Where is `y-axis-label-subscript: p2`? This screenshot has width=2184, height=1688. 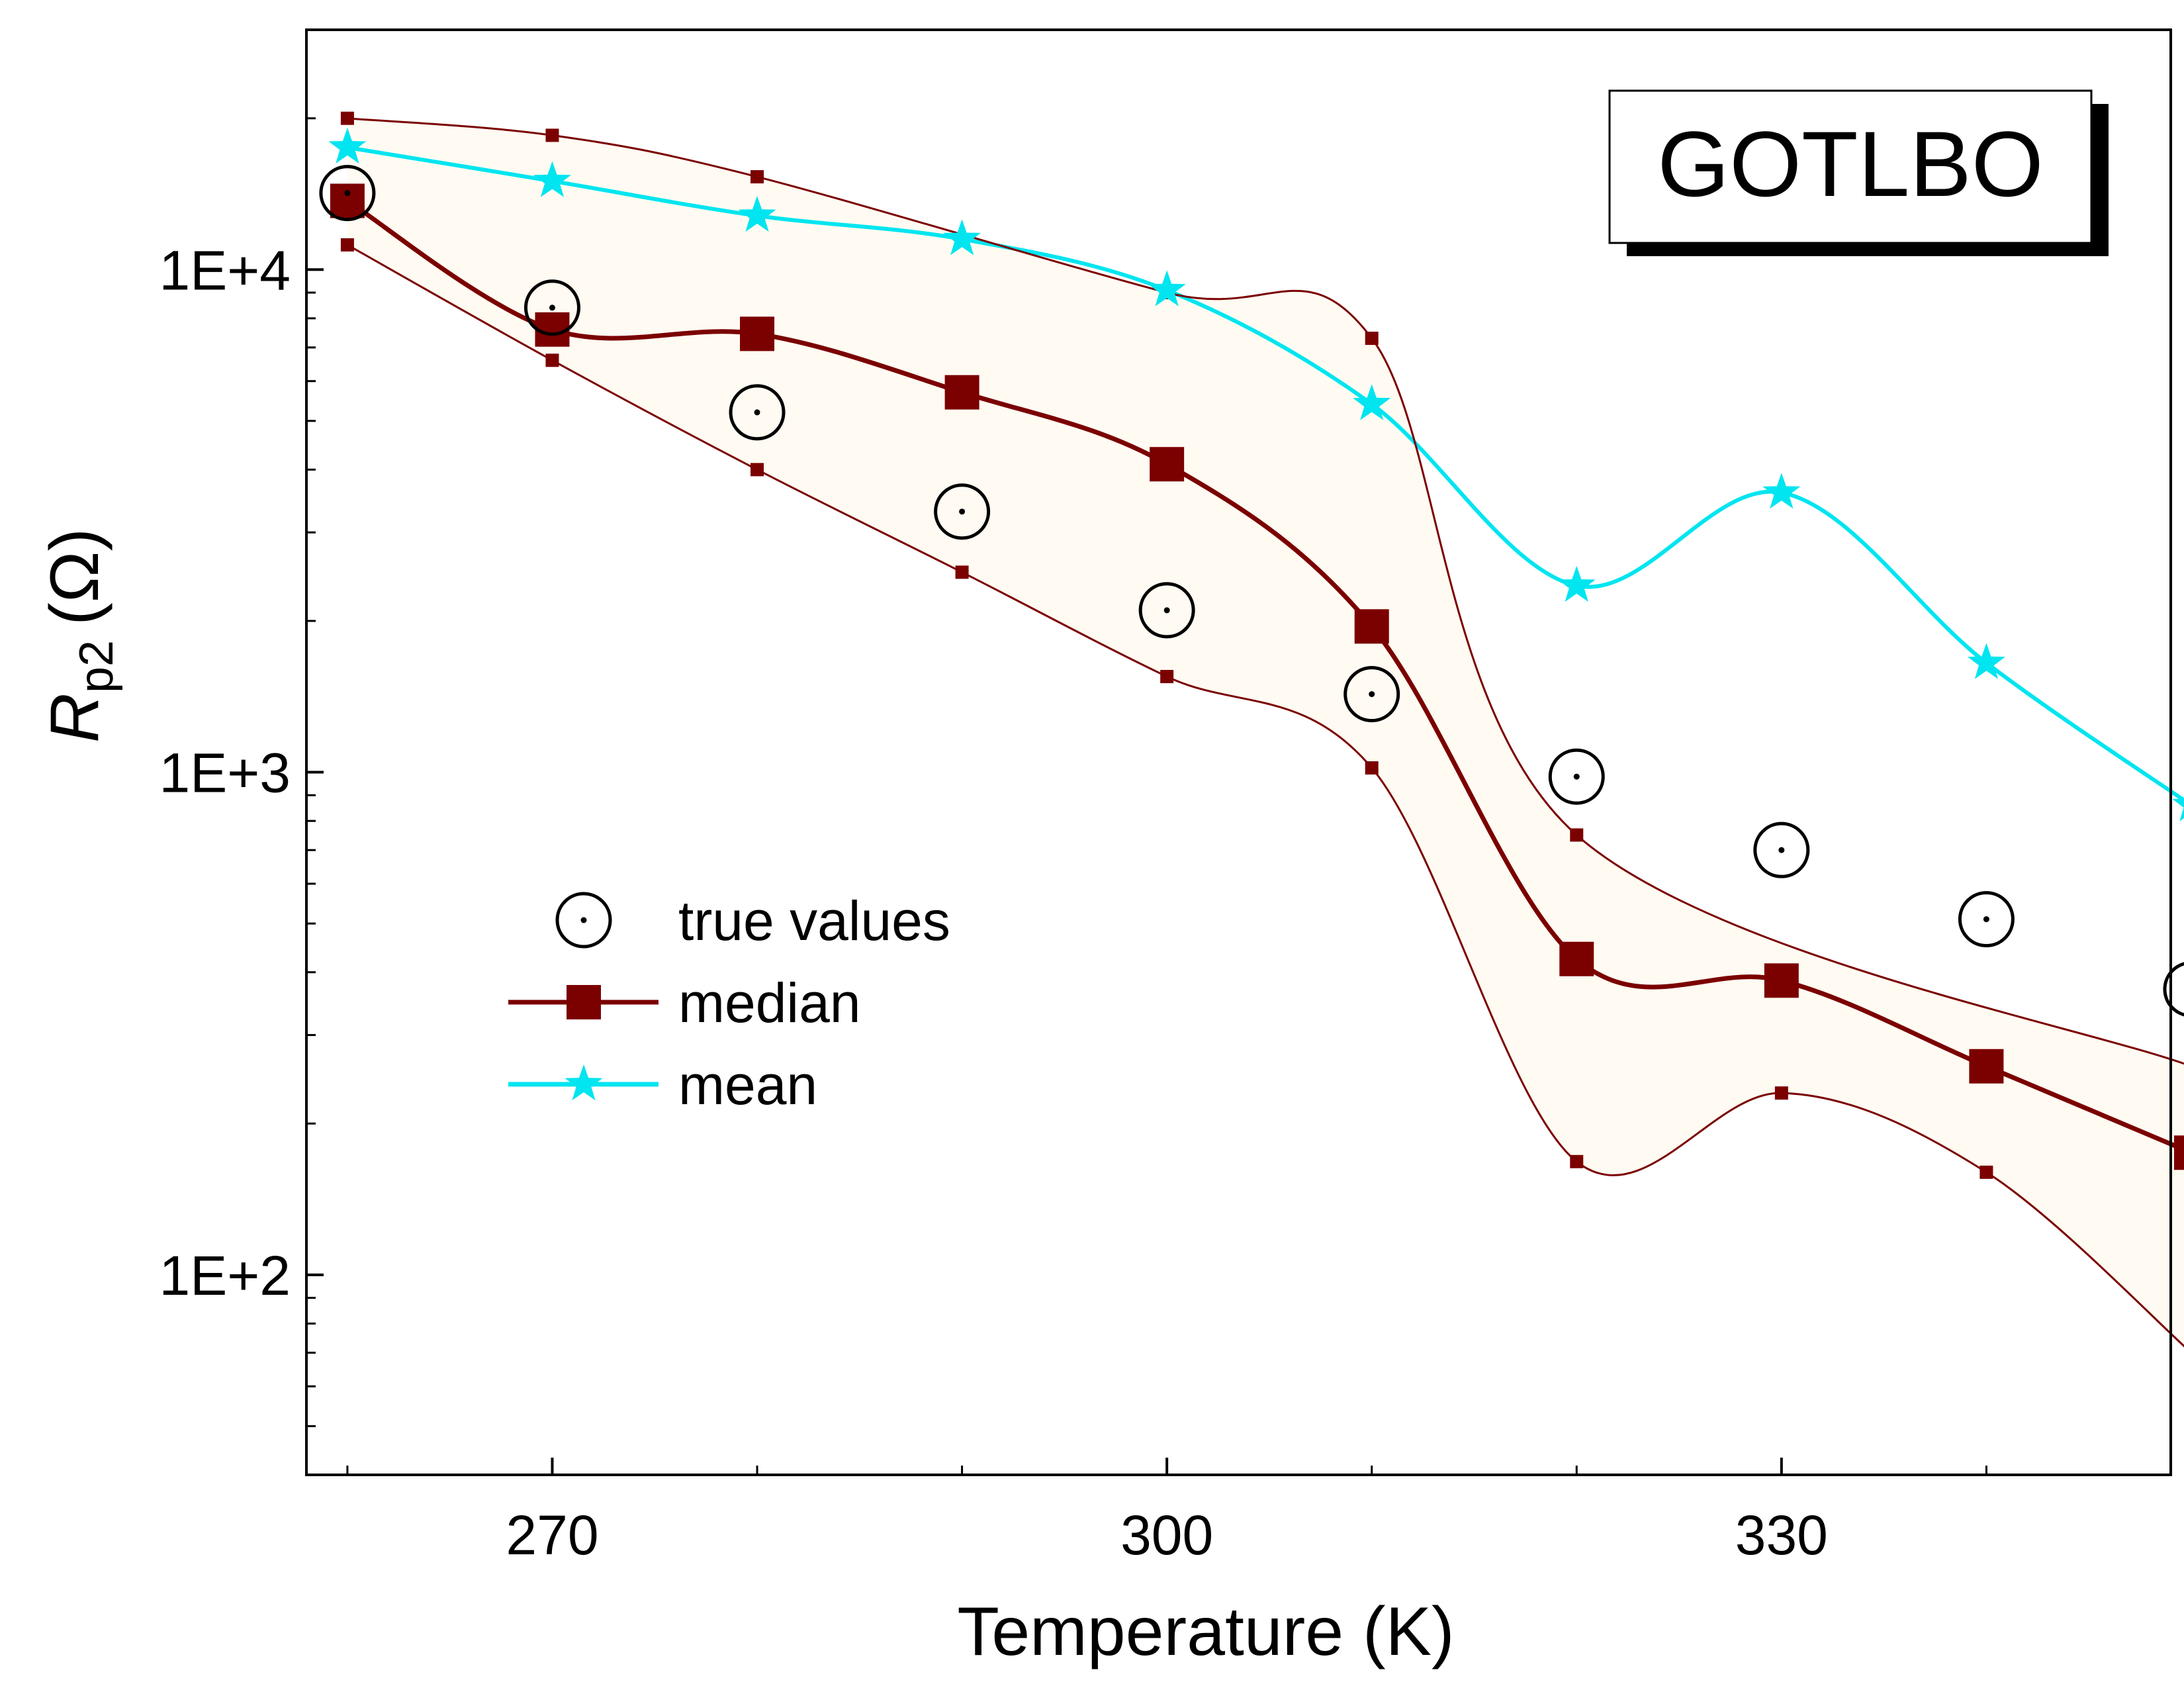 y-axis-label-subscript: p2 is located at coordinates (97, 666).